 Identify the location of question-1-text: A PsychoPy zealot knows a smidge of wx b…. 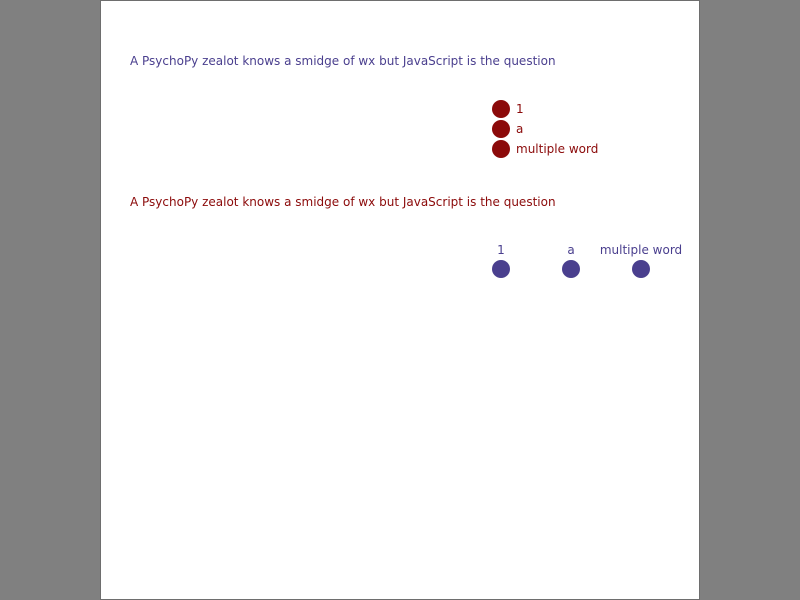
(343, 61).